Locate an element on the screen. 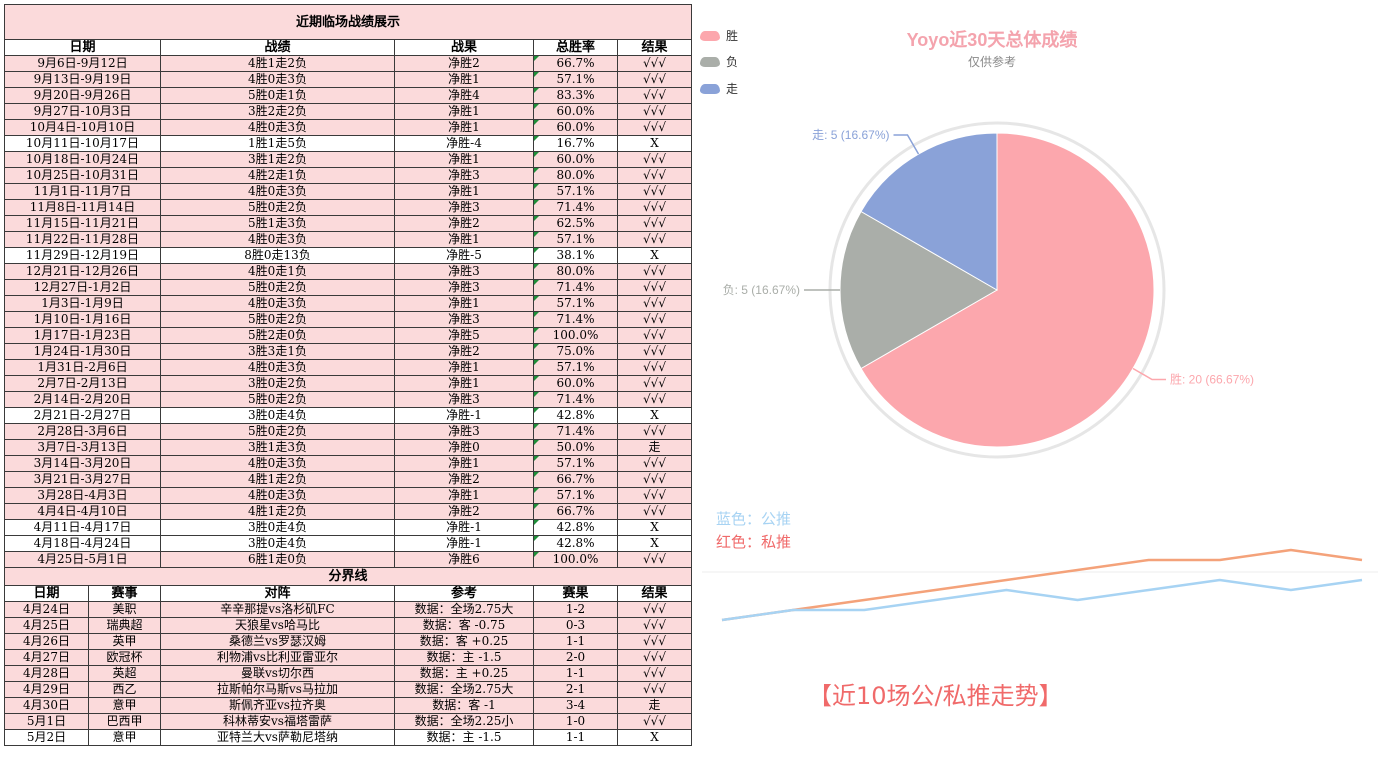 The height and width of the screenshot is (771, 1380). cell-winrate: 71.4% is located at coordinates (575, 287).